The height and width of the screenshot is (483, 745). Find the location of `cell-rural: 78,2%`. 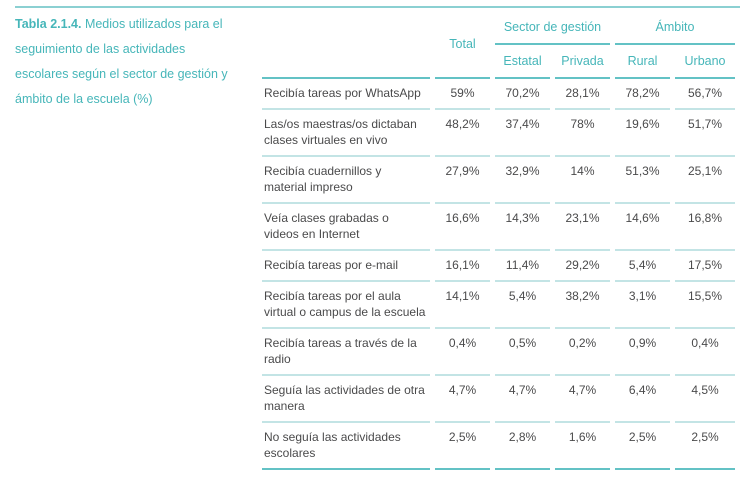

cell-rural: 78,2% is located at coordinates (642, 94).